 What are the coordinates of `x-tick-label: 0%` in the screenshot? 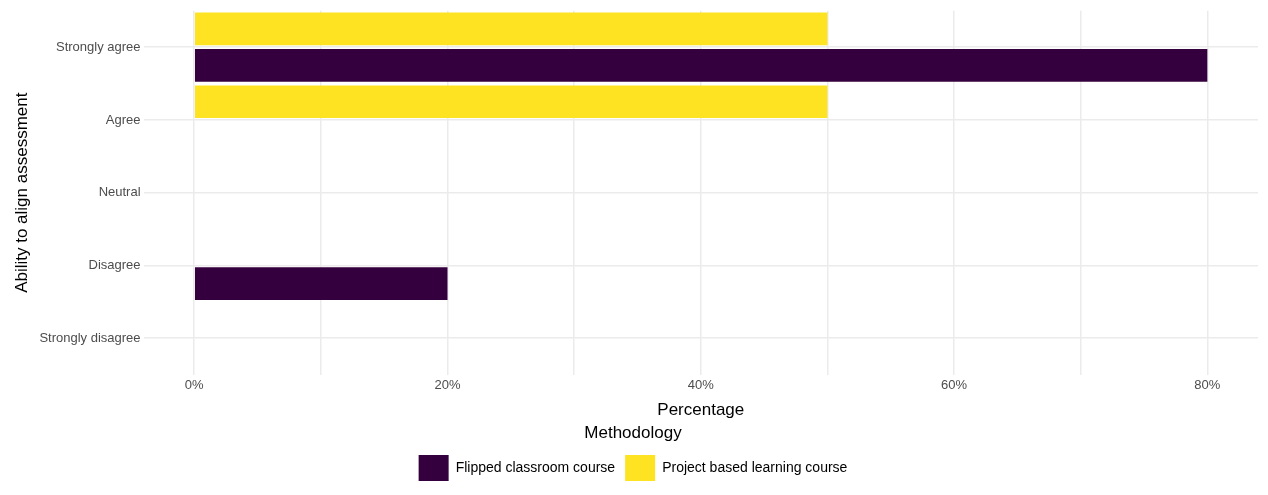 It's located at (194, 384).